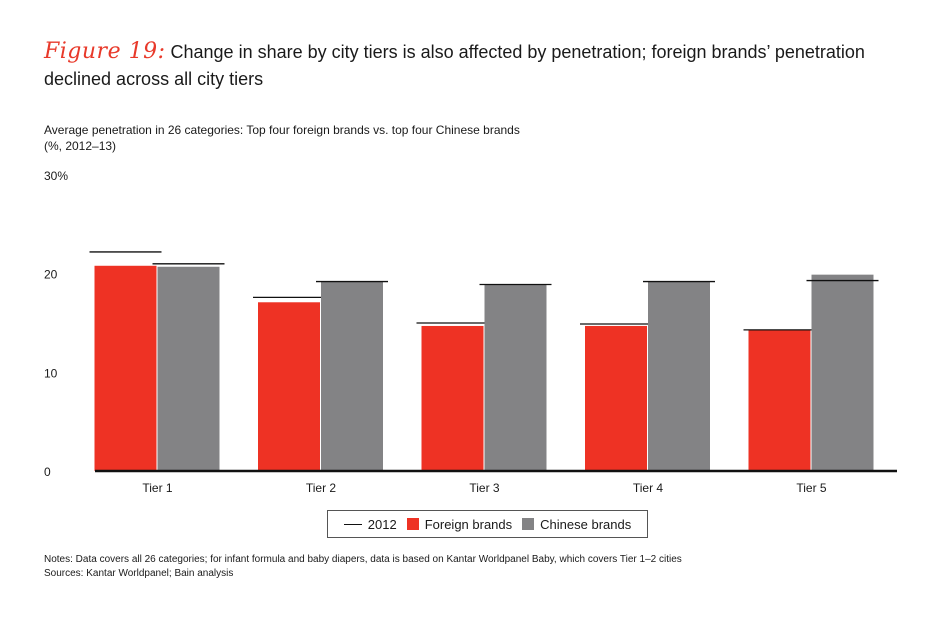 This screenshot has height=621, width=950. I want to click on x-tick-label: Tier 1, so click(157, 488).